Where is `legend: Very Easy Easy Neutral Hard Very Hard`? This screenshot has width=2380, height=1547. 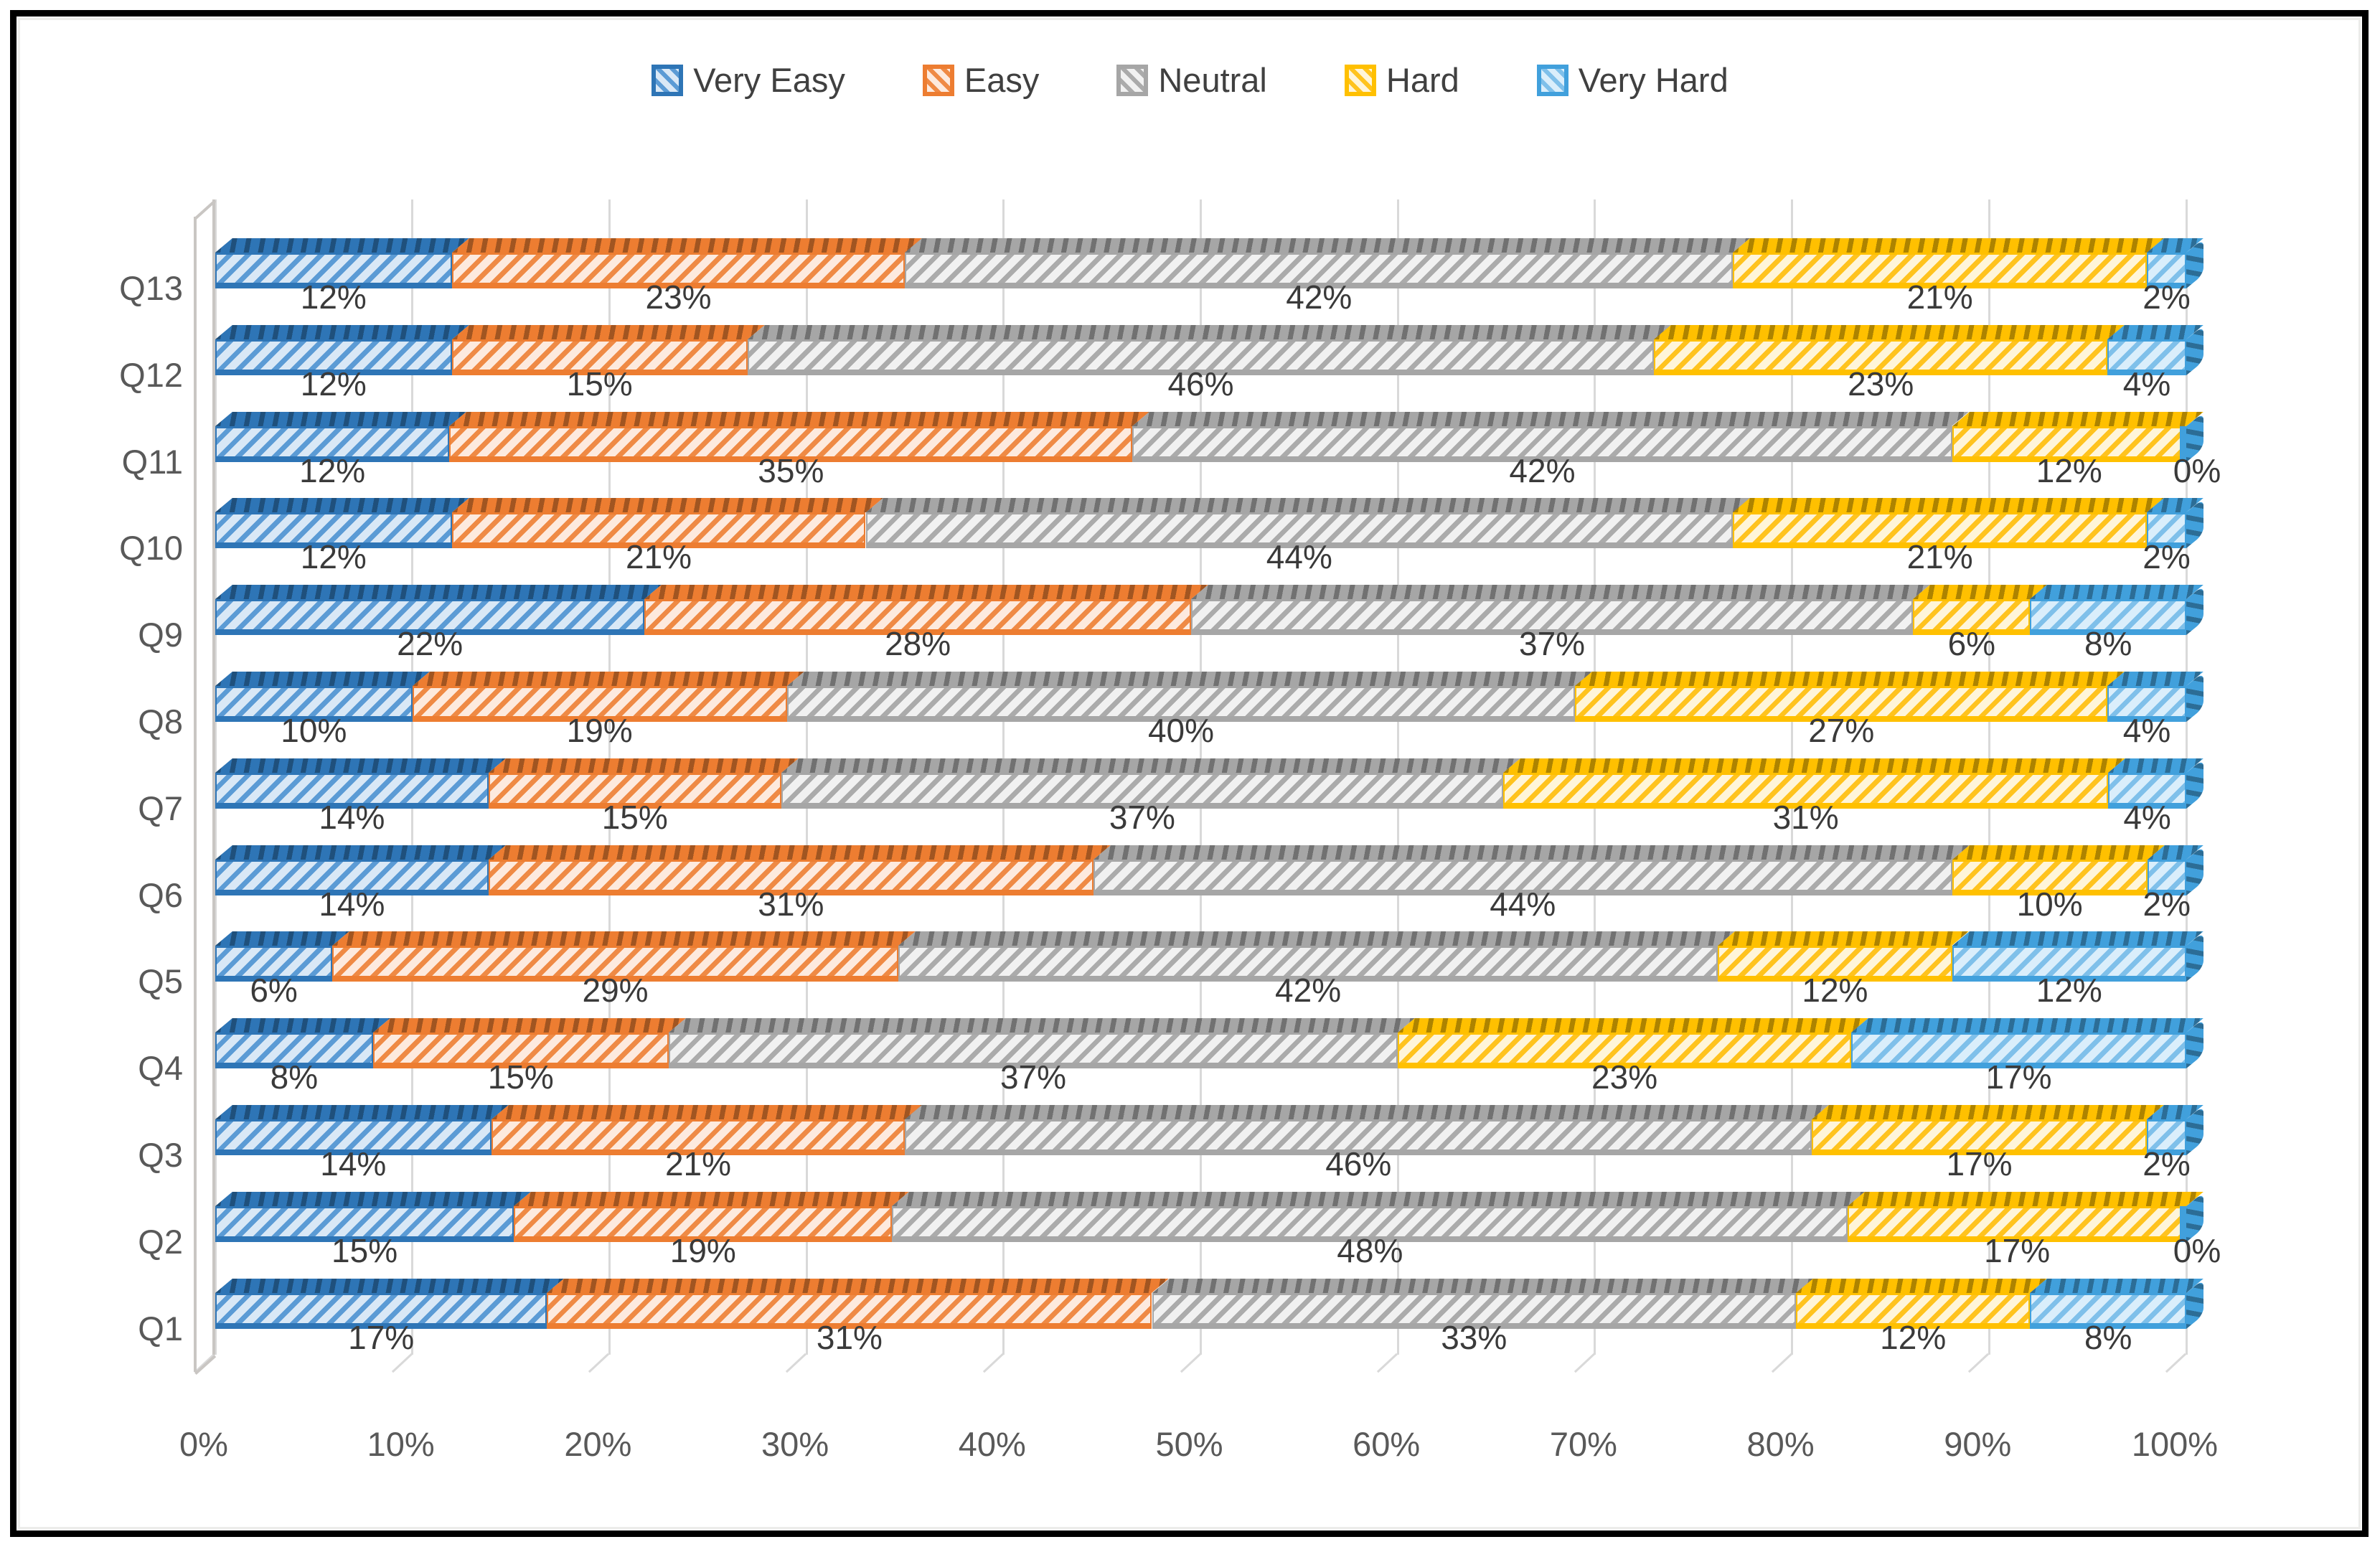 legend: Very Easy Easy Neutral Hard Very Hard is located at coordinates (1190, 80).